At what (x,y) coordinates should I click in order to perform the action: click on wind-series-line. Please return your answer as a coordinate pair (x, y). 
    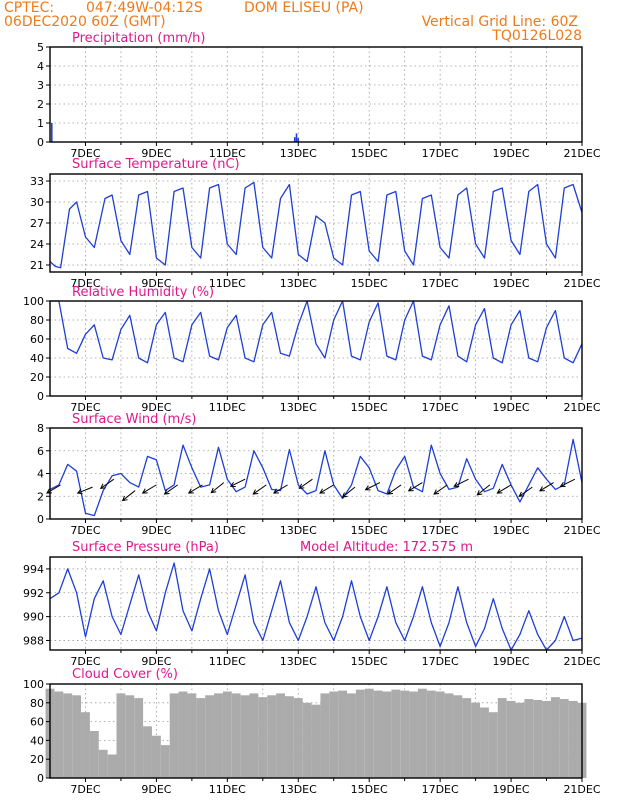
    Looking at the image, I should click on (316, 477).